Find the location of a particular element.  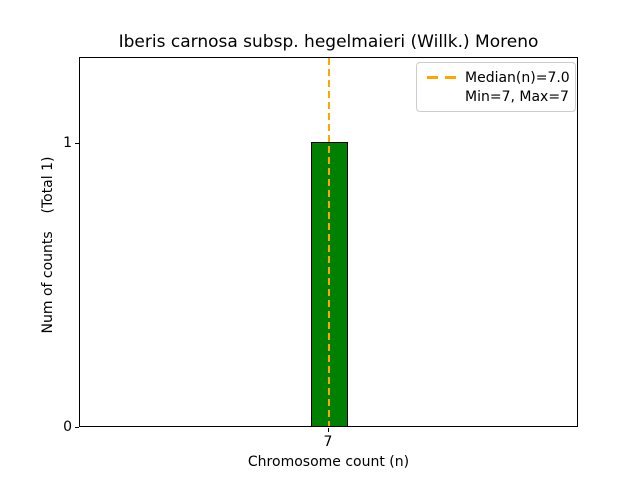

y-tick-label-1: 1 is located at coordinates (67, 143).